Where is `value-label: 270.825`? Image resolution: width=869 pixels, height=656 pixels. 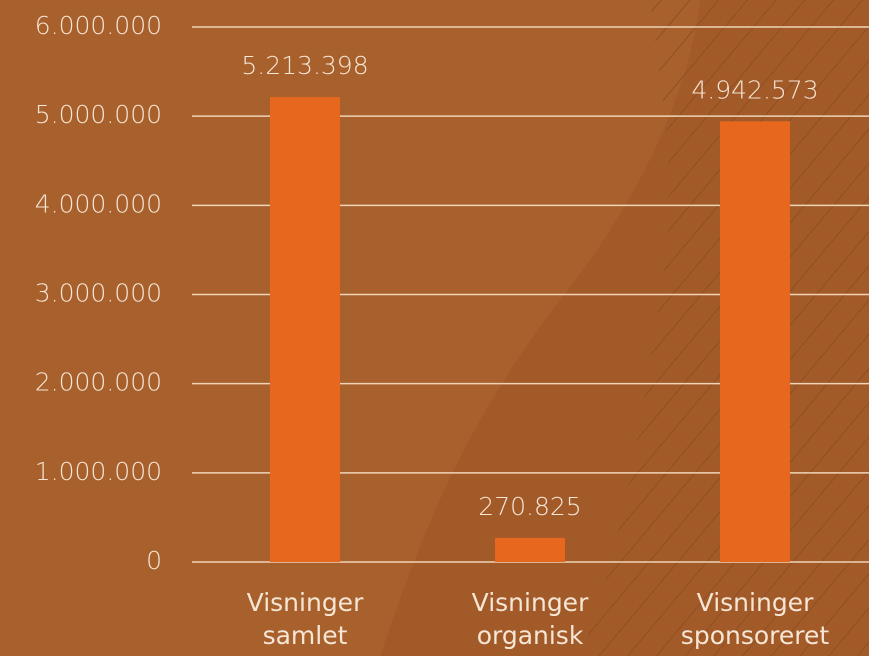 value-label: 270.825 is located at coordinates (529, 506).